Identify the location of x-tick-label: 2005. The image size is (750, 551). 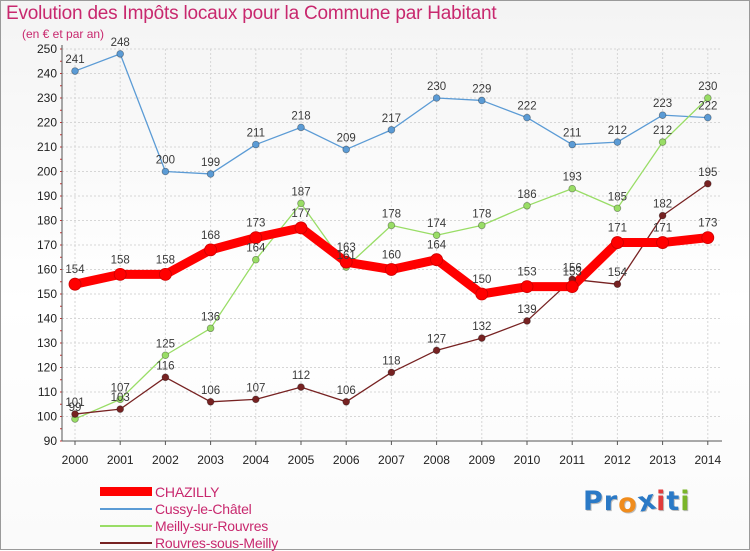
(301, 460).